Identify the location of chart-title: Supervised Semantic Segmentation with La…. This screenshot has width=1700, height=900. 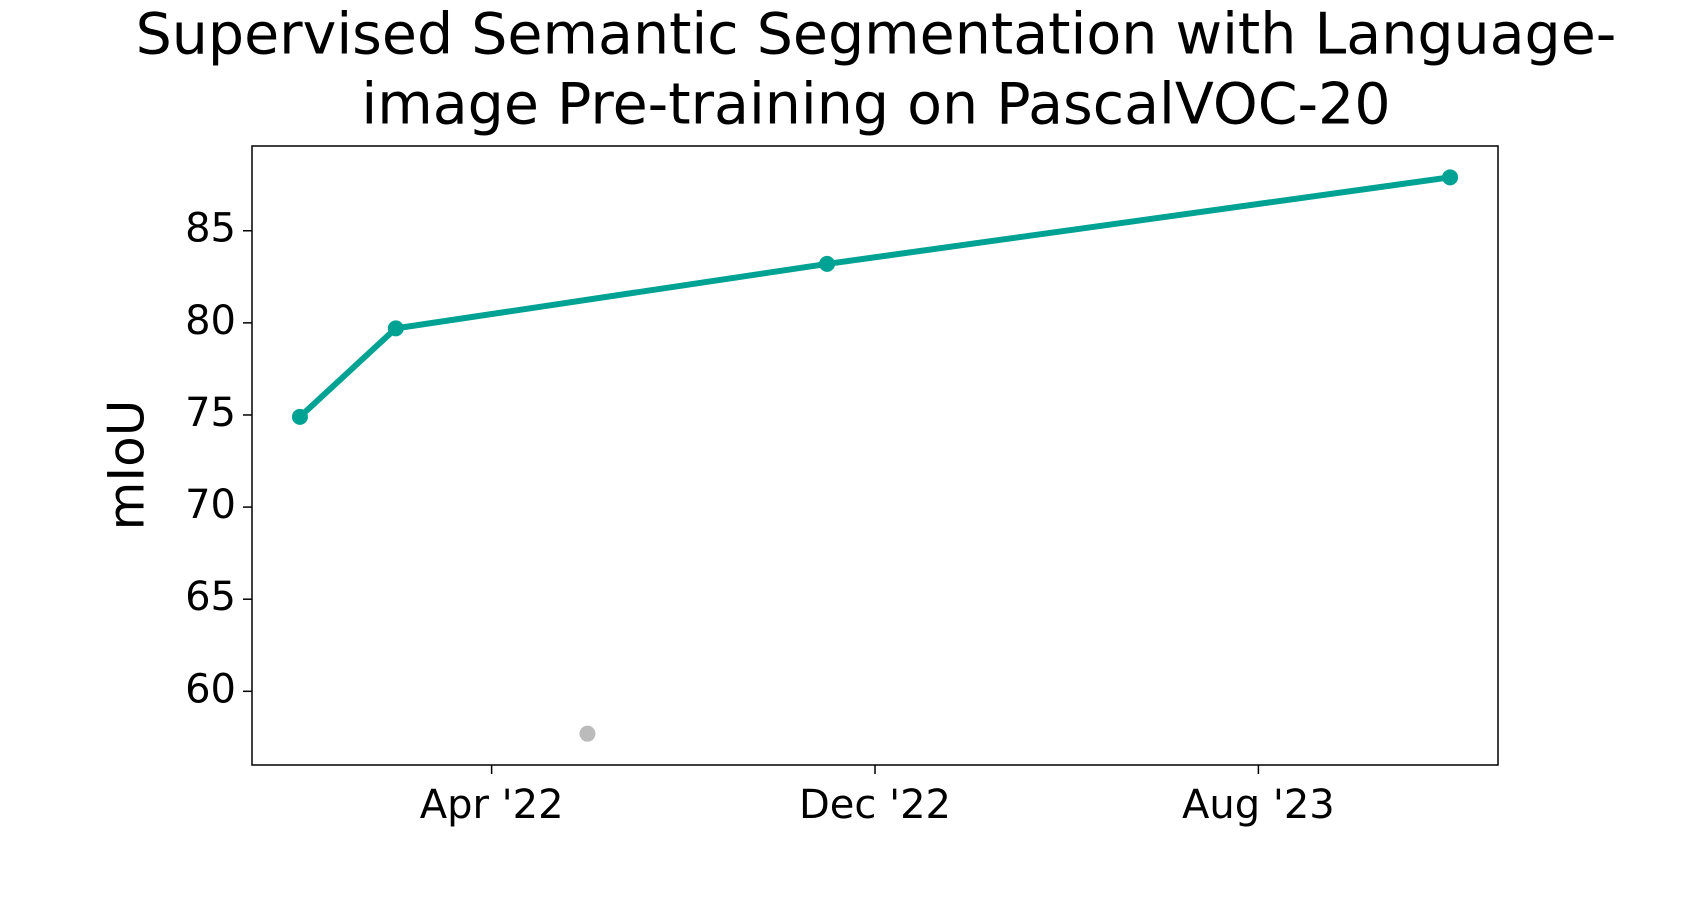
(876, 35).